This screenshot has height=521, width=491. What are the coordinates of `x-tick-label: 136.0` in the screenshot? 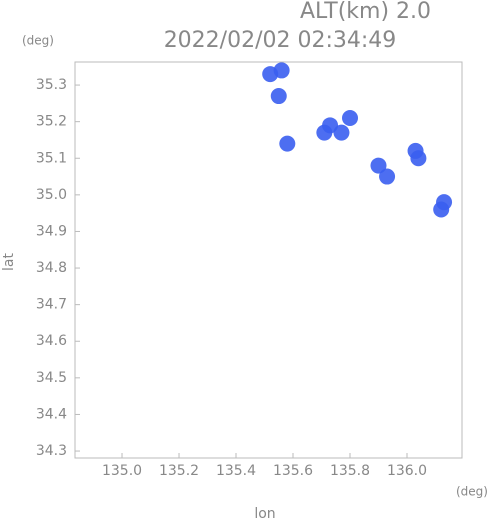 It's located at (407, 471).